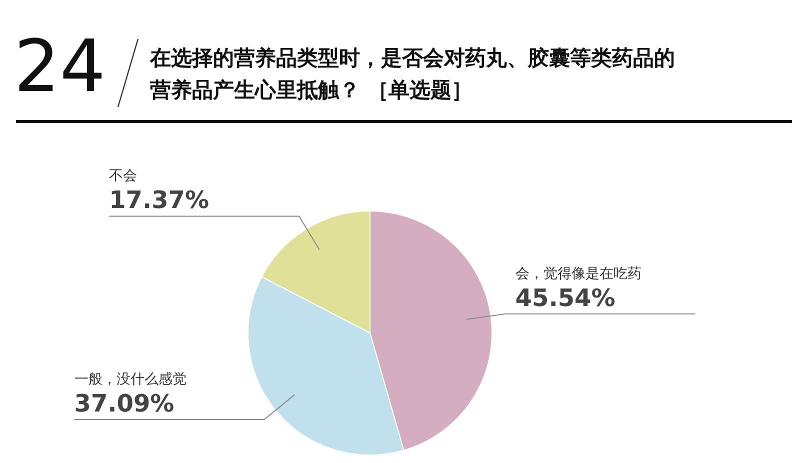  What do you see at coordinates (124, 404) in the screenshot?
I see `data-label: 37.09%` at bounding box center [124, 404].